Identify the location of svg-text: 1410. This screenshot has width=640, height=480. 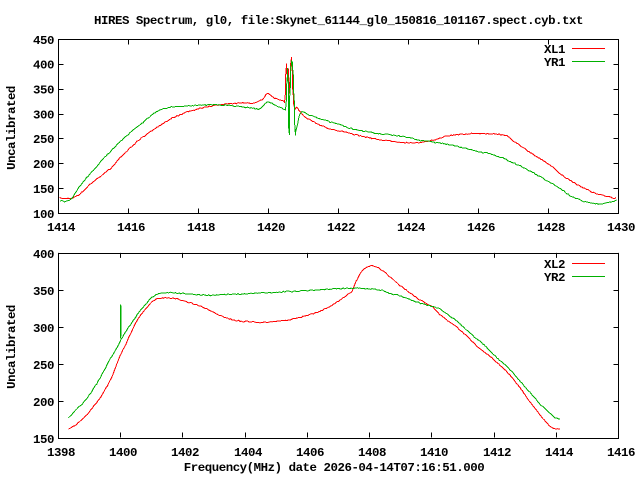
(434, 453).